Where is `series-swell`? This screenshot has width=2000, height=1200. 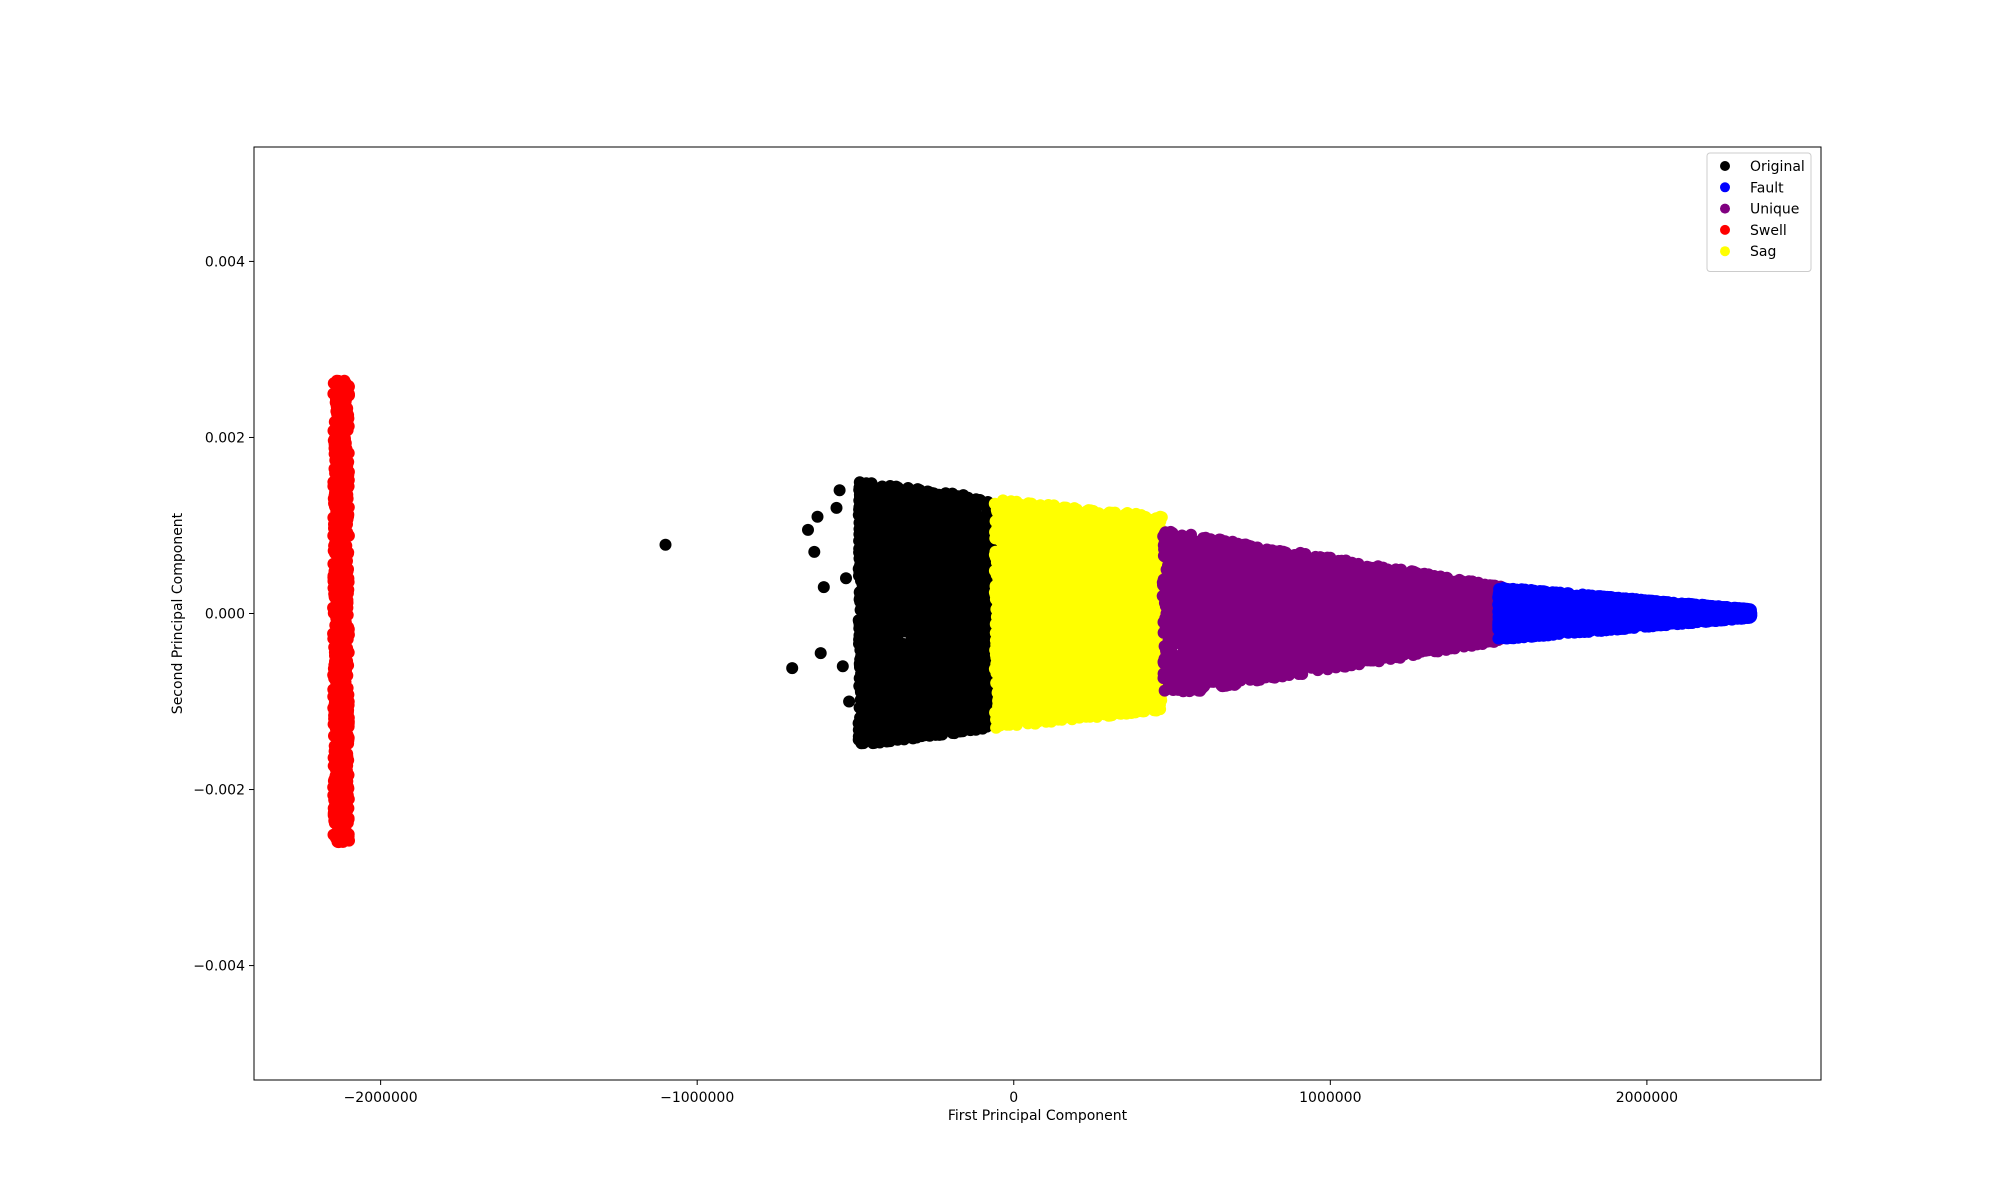
series-swell is located at coordinates (341, 611).